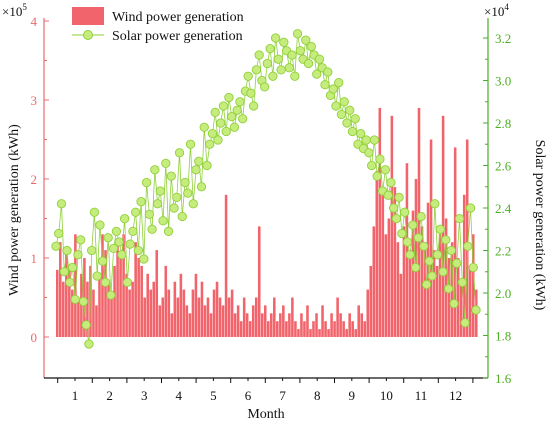 The width and height of the screenshot is (550, 425). I want to click on x-tick-label: 12, so click(455, 395).